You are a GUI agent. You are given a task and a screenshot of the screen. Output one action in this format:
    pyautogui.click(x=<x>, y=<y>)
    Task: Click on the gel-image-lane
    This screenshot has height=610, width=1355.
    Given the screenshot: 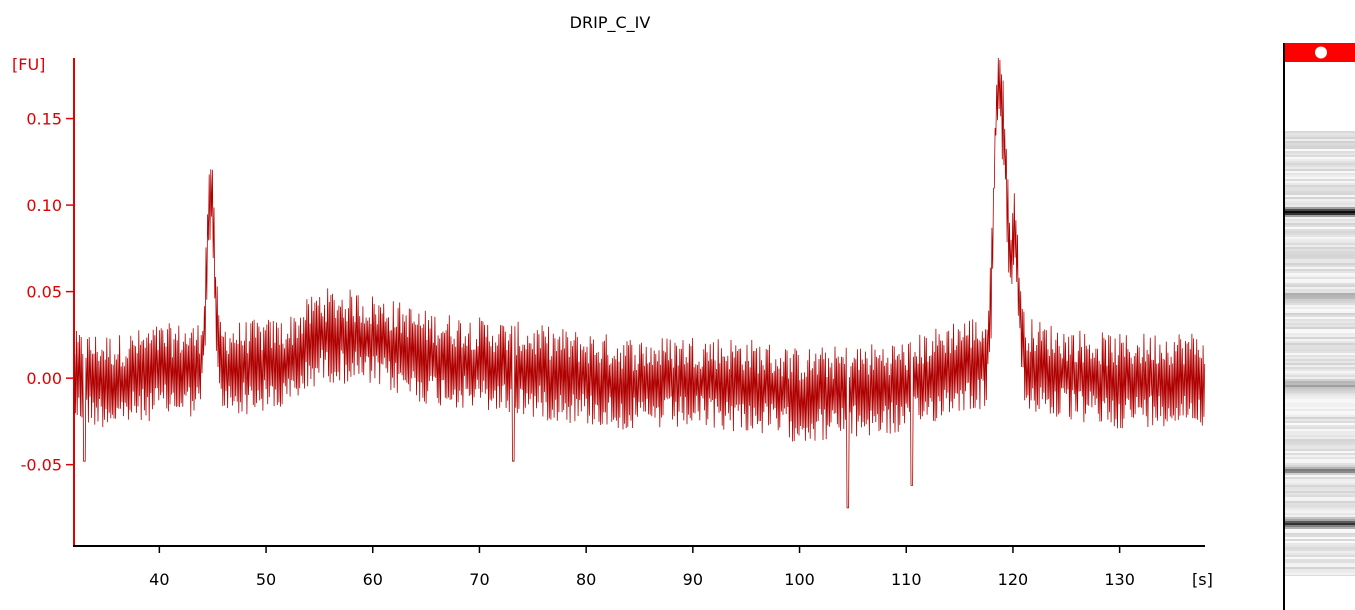 What is the action you would take?
    pyautogui.click(x=1319, y=326)
    